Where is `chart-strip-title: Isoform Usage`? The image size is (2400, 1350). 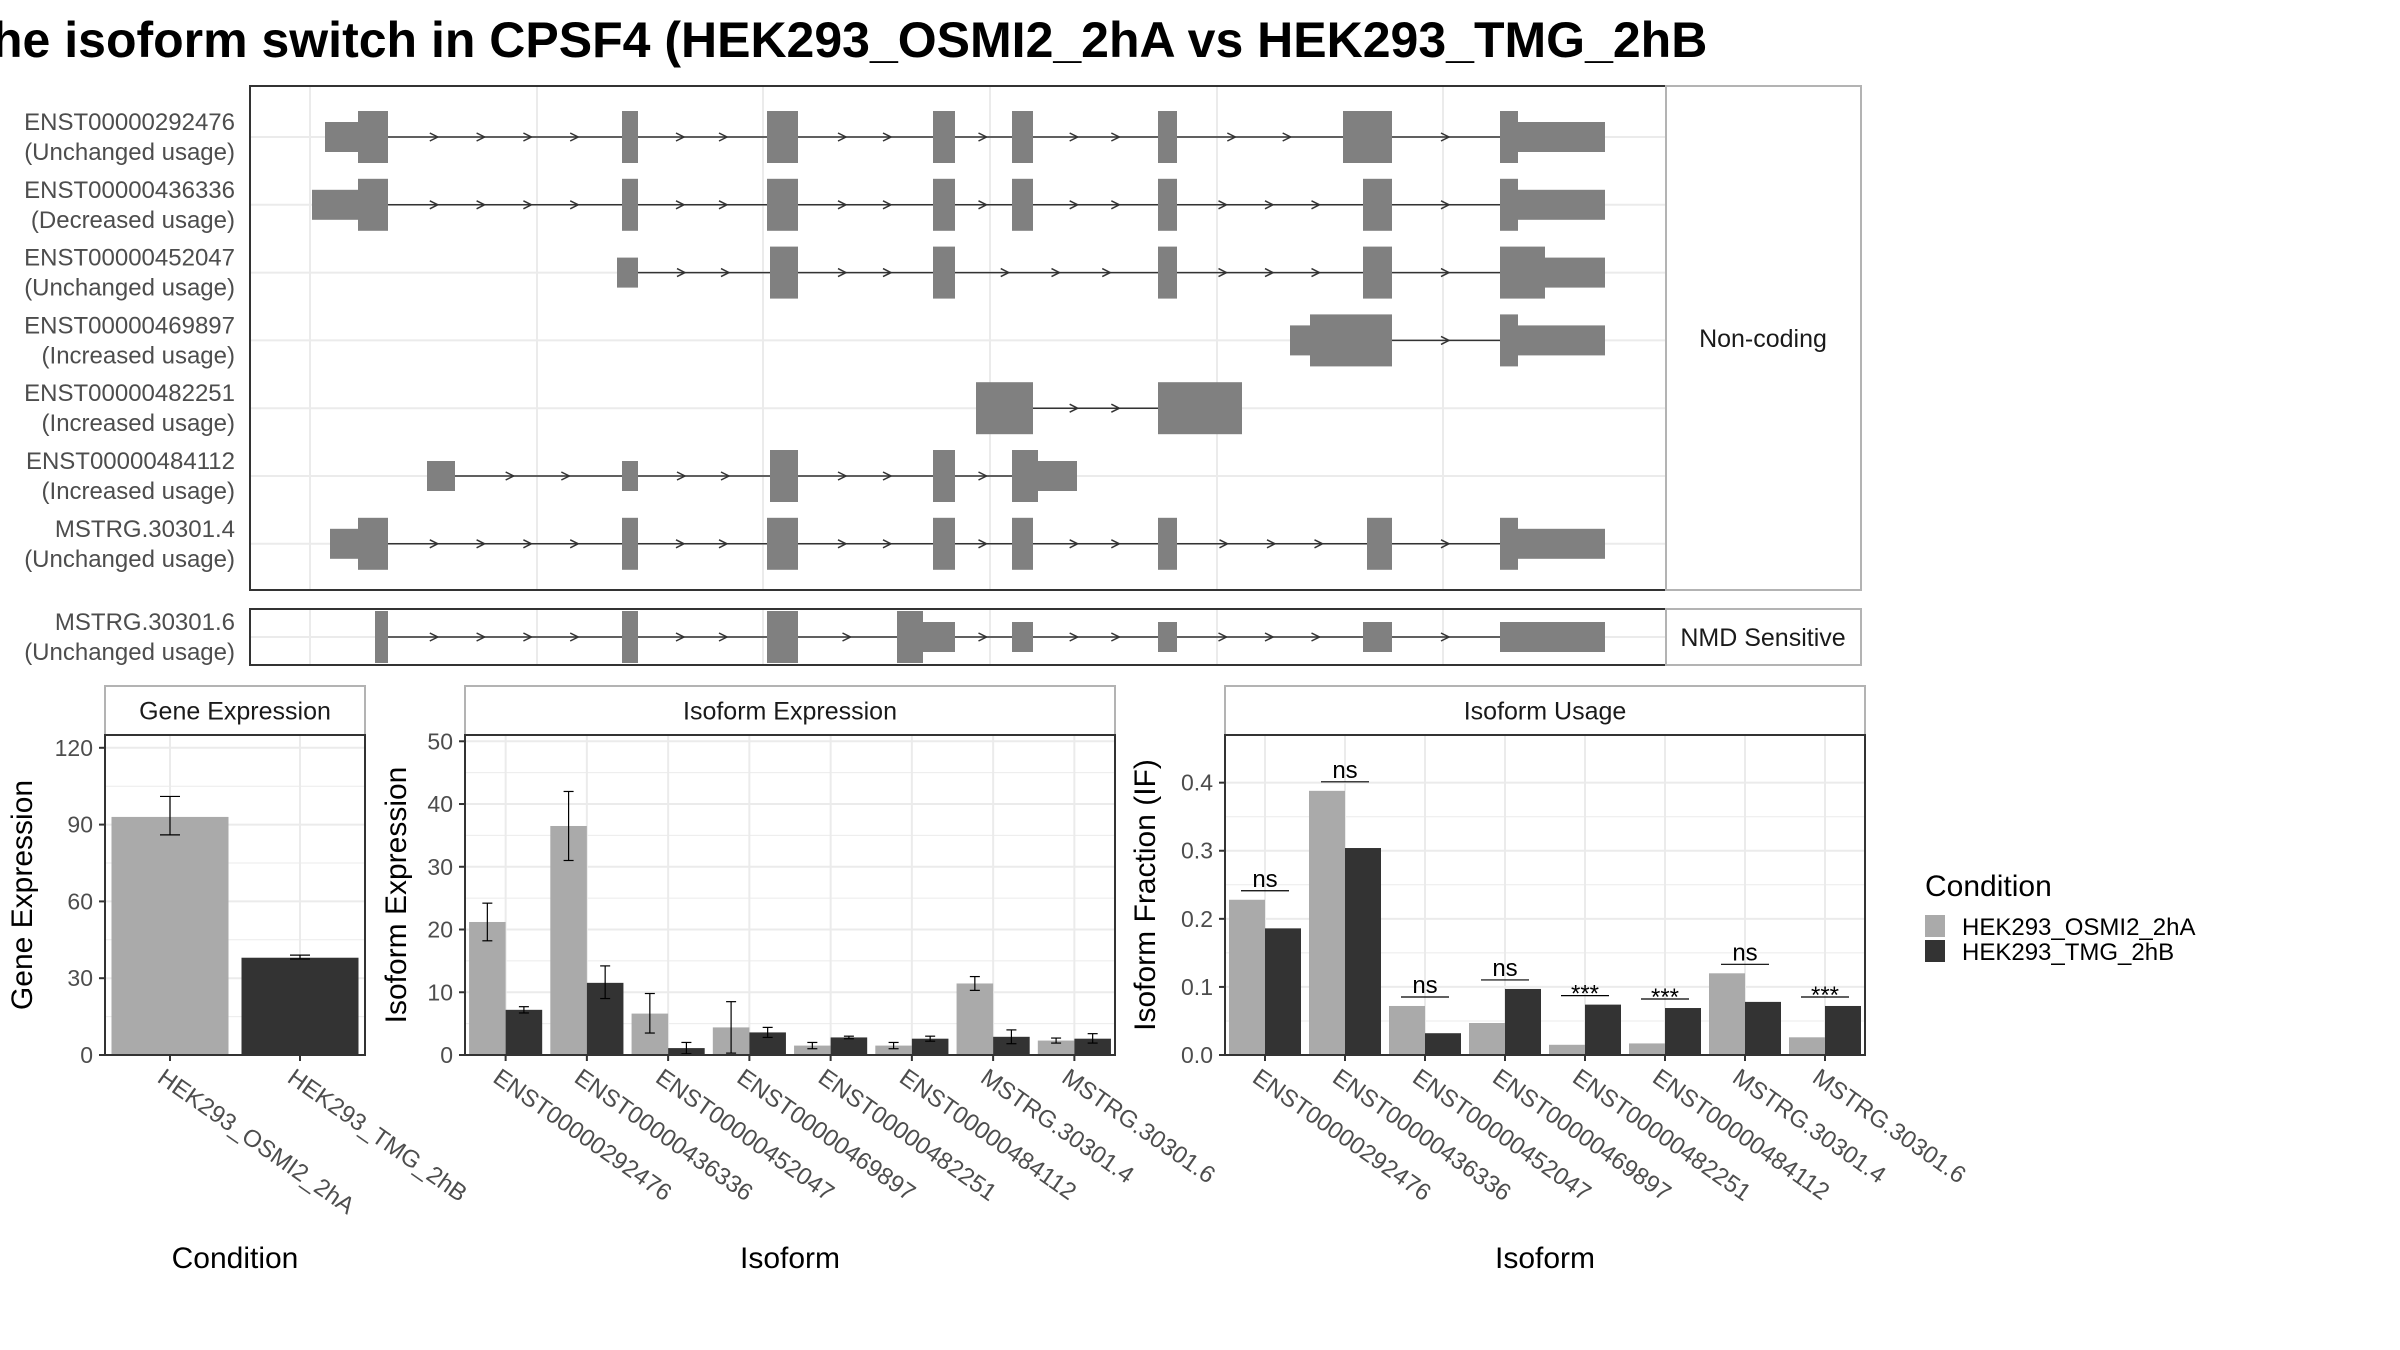 chart-strip-title: Isoform Usage is located at coordinates (1545, 712).